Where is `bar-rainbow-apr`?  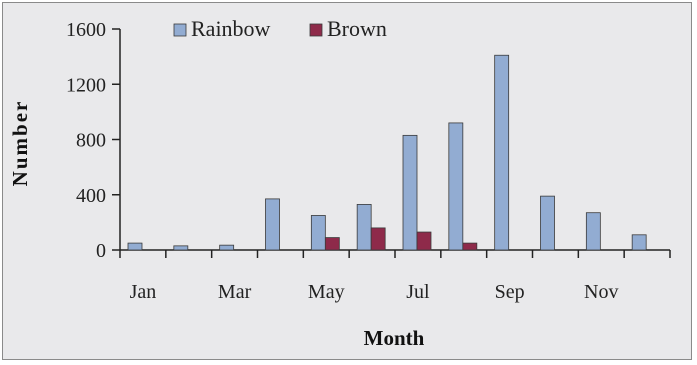
bar-rainbow-apr is located at coordinates (272, 224).